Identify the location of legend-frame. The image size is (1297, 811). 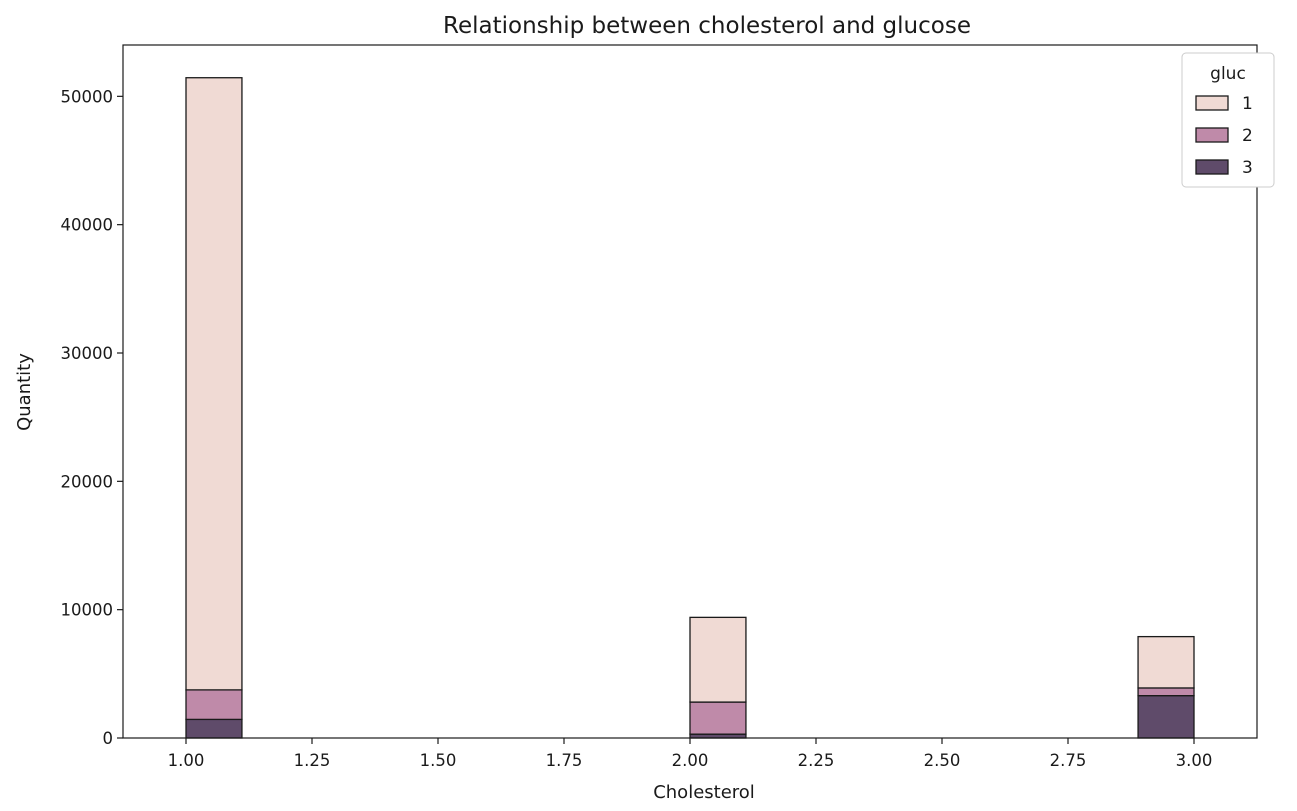
(1228, 120).